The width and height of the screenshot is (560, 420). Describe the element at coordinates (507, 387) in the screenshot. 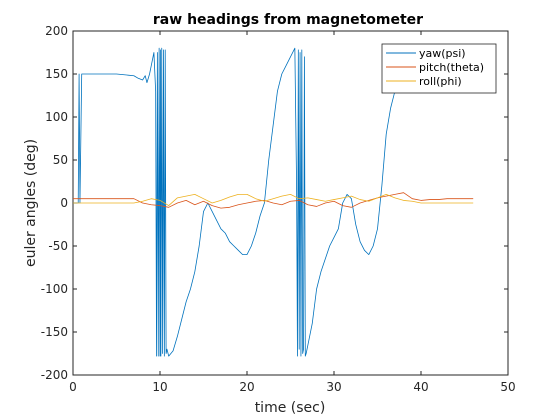

I see `x-tick-label: 50` at that location.